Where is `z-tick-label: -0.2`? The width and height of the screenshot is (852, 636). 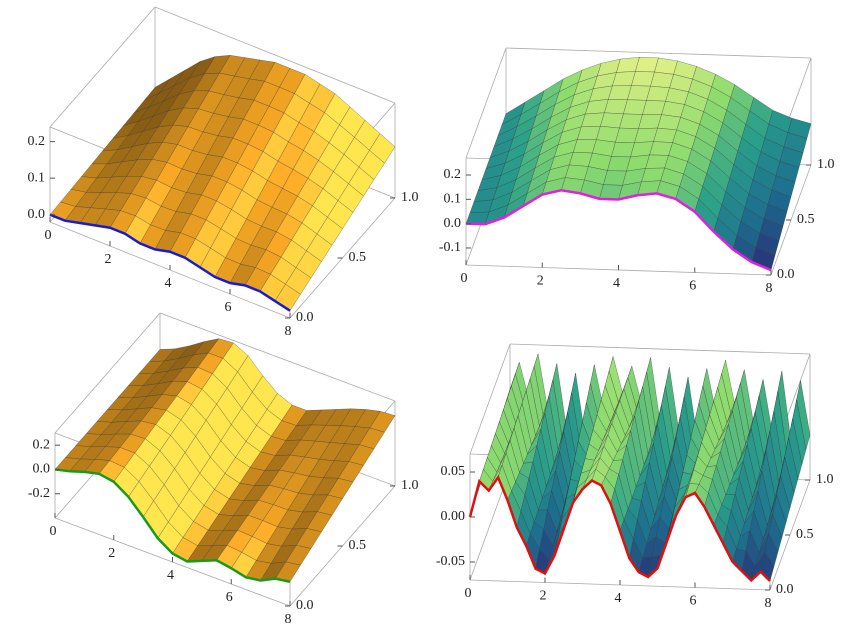
z-tick-label: -0.2 is located at coordinates (39, 493).